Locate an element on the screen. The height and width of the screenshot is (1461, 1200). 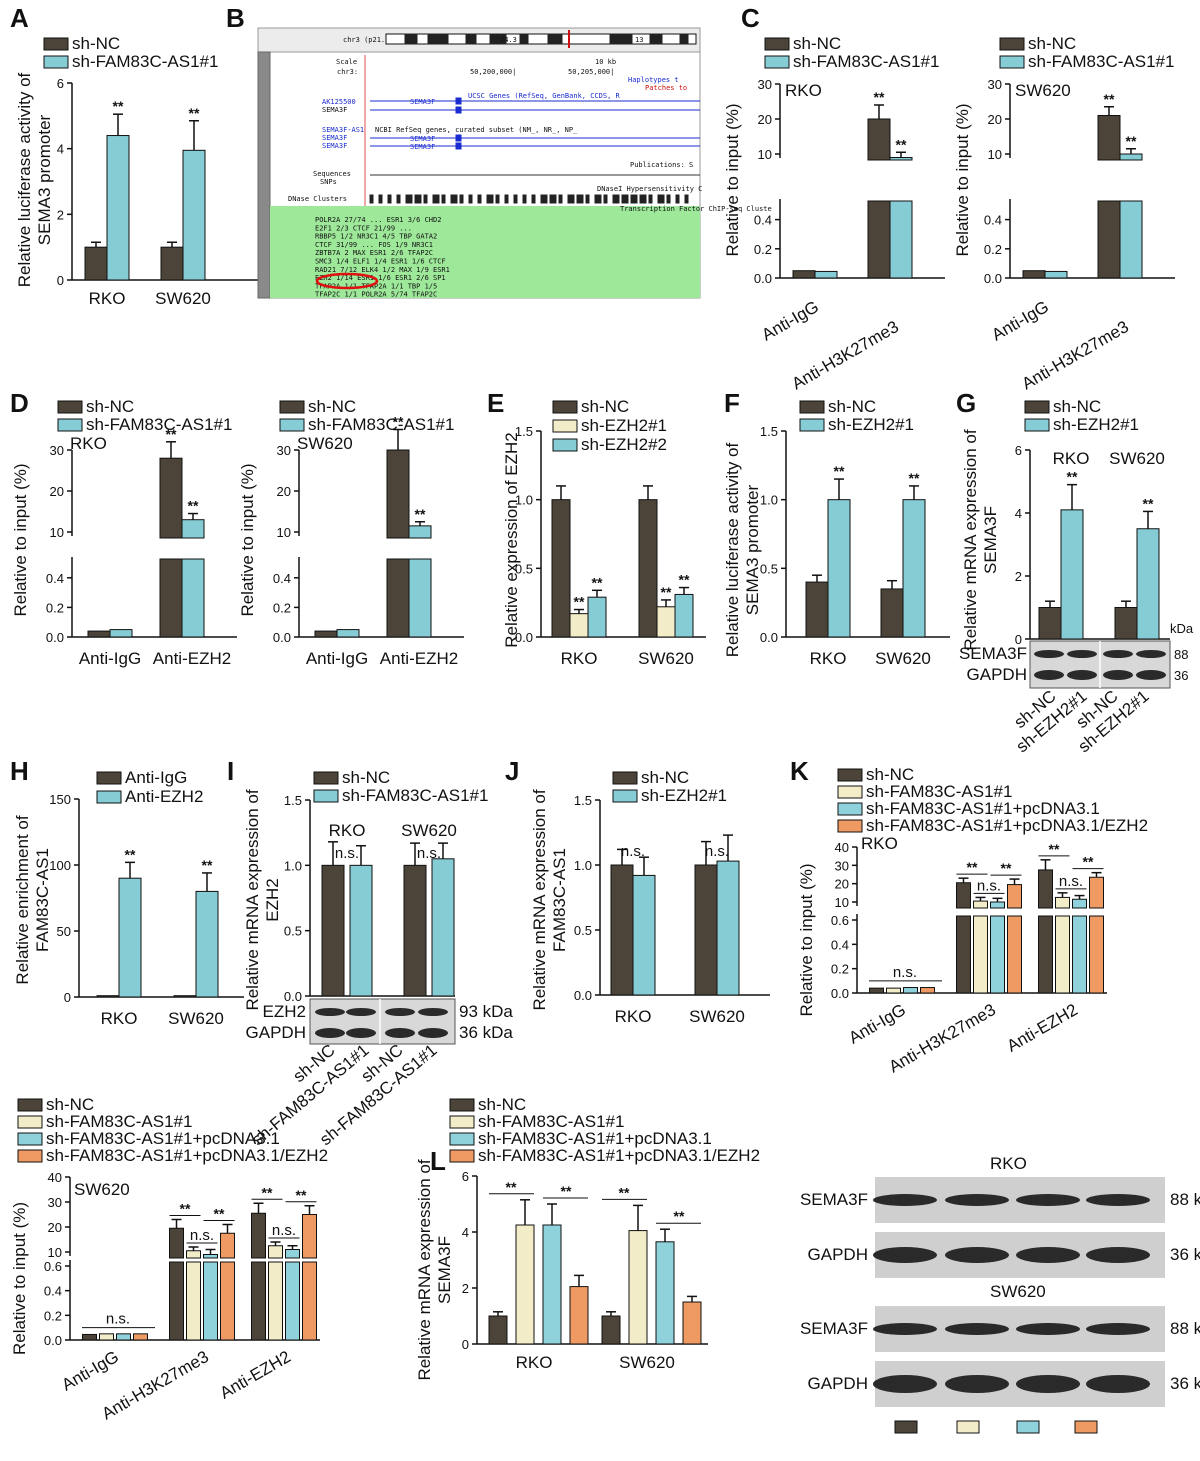
blot-kda-label: 93 kDa is located at coordinates (486, 1011).